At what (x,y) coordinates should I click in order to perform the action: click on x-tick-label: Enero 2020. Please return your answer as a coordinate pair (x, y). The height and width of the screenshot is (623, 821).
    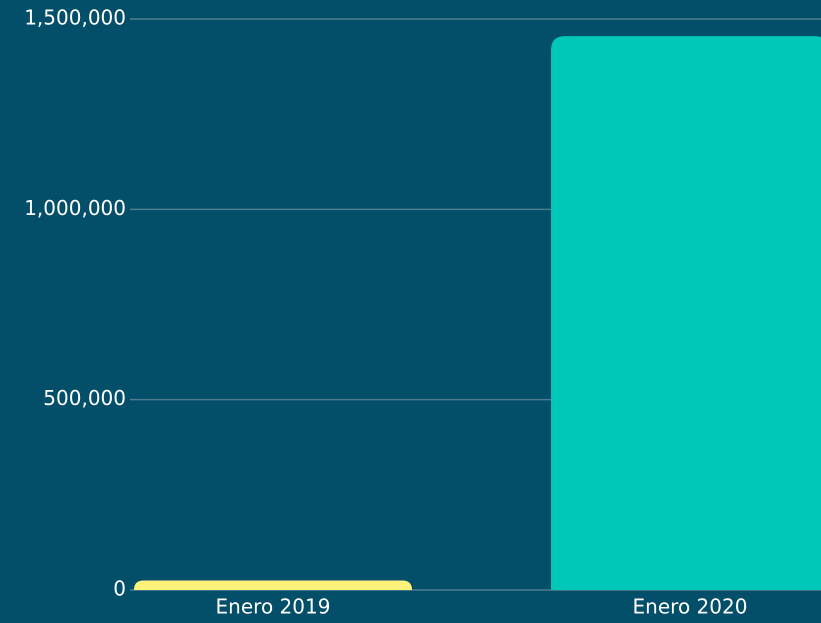
    Looking at the image, I should click on (690, 607).